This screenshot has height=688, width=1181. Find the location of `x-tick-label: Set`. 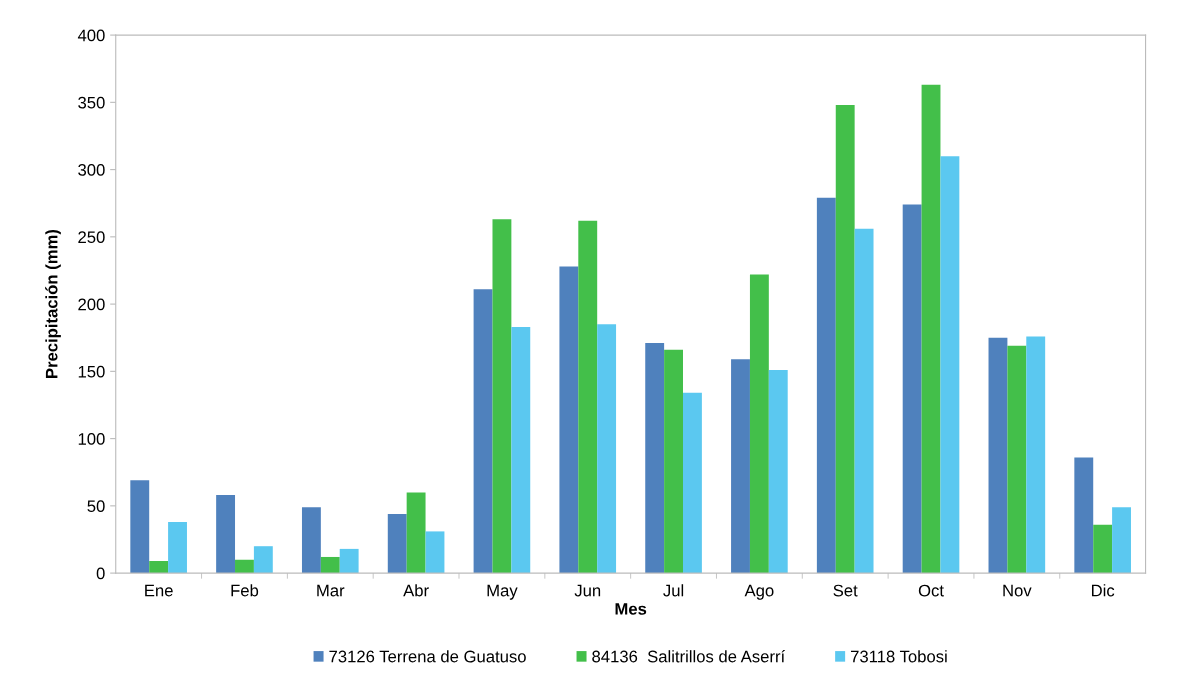

x-tick-label: Set is located at coordinates (845, 590).